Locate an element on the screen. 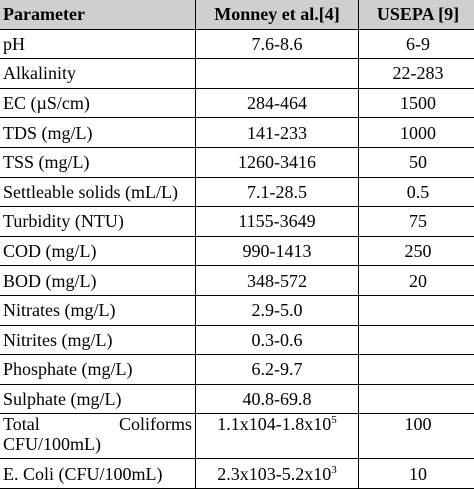 The width and height of the screenshot is (474, 489). e-coli-monney-base: 2.3x103-5.2x10 is located at coordinates (274, 474).